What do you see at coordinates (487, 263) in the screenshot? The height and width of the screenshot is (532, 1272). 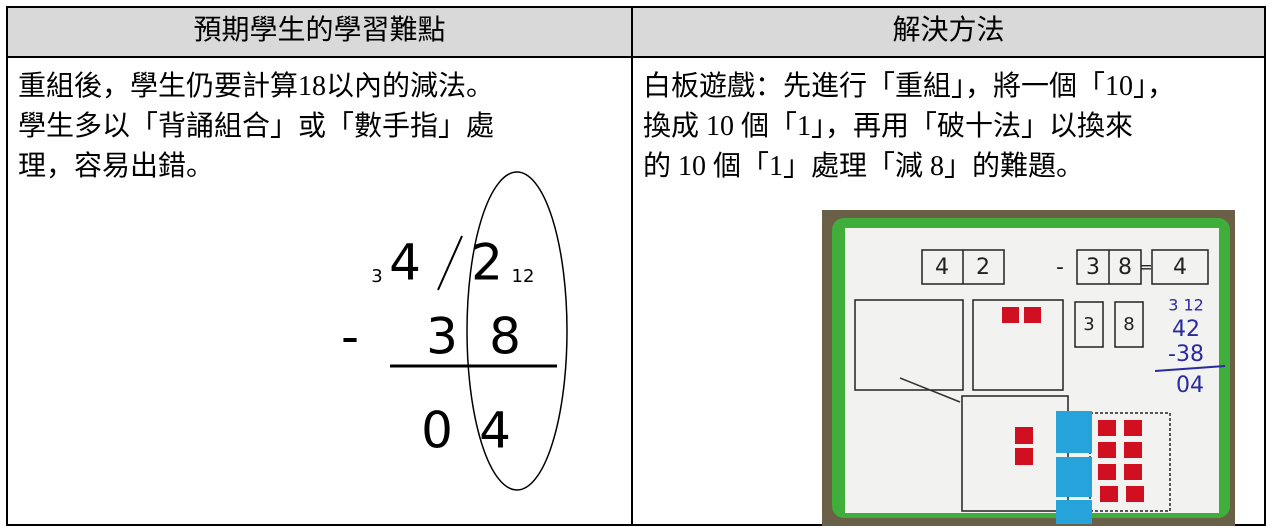 I see `digit: 2` at bounding box center [487, 263].